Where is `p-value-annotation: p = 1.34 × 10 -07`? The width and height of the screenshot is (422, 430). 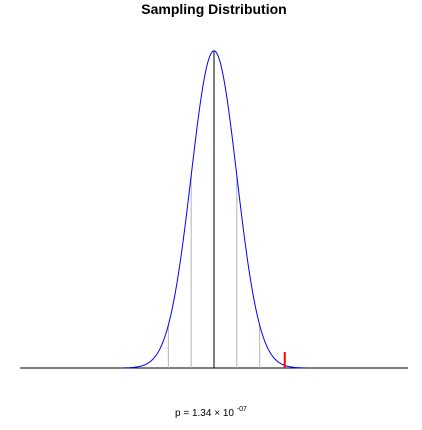 p-value-annotation: p = 1.34 × 10 -07 is located at coordinates (211, 412).